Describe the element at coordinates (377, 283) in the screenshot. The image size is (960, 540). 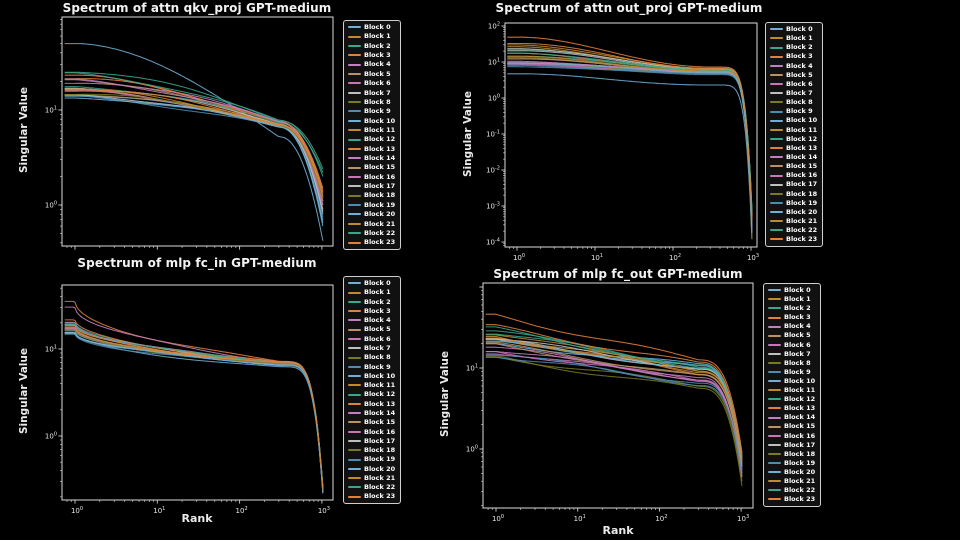
I see `legend-label: Block 0` at that location.